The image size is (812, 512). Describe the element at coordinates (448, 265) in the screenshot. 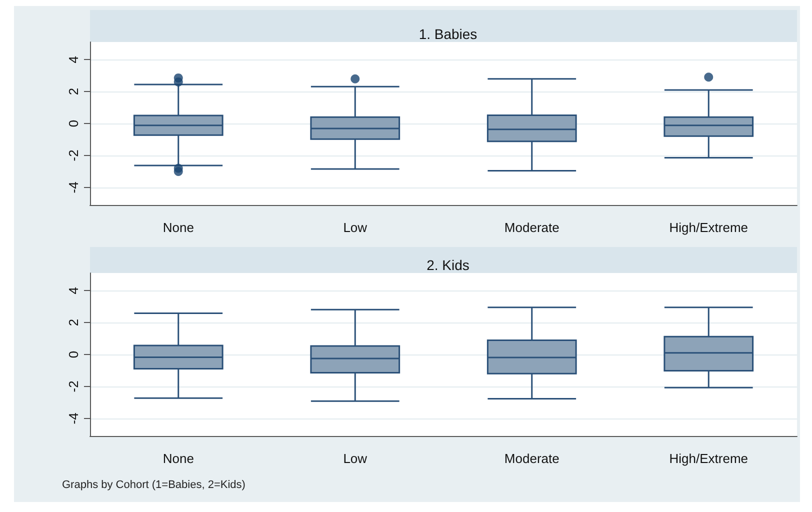

I see `chart-title: 2. Kids` at that location.